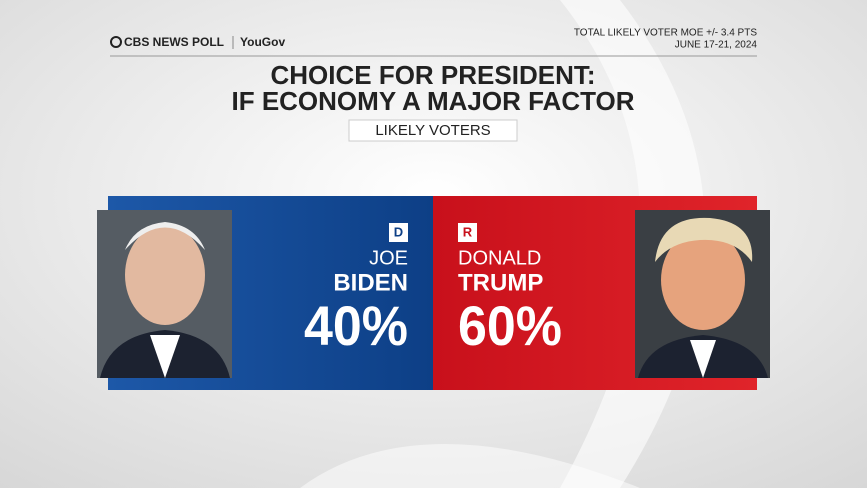  I want to click on cbs-eye, so click(116, 42).